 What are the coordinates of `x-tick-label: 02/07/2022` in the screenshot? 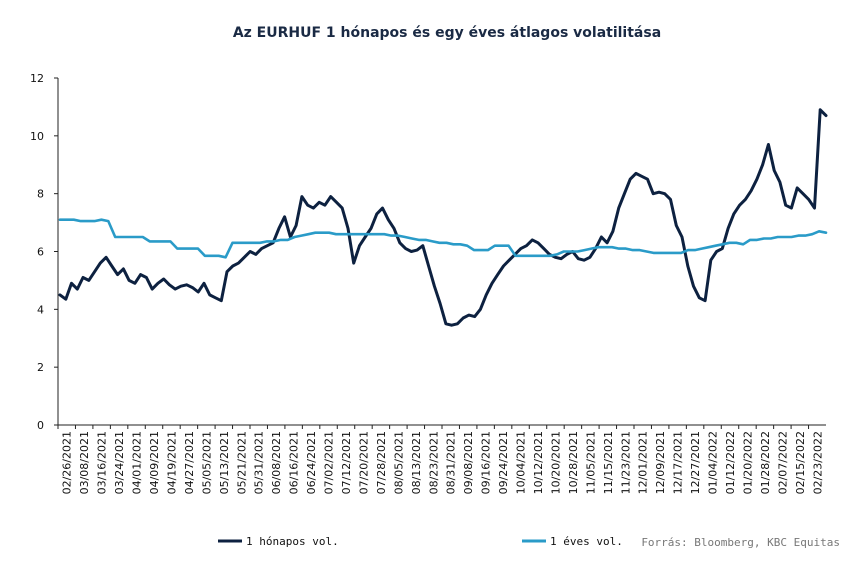 It's located at (782, 462).